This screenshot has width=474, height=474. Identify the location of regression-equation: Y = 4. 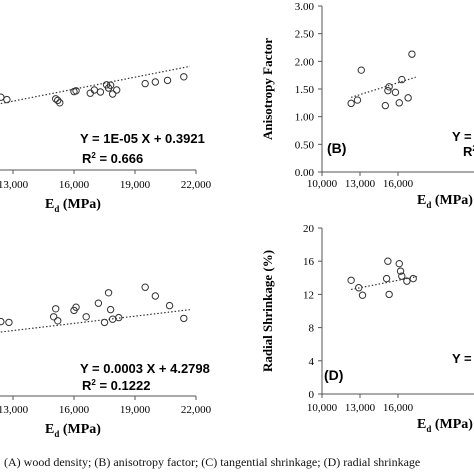
(463, 136).